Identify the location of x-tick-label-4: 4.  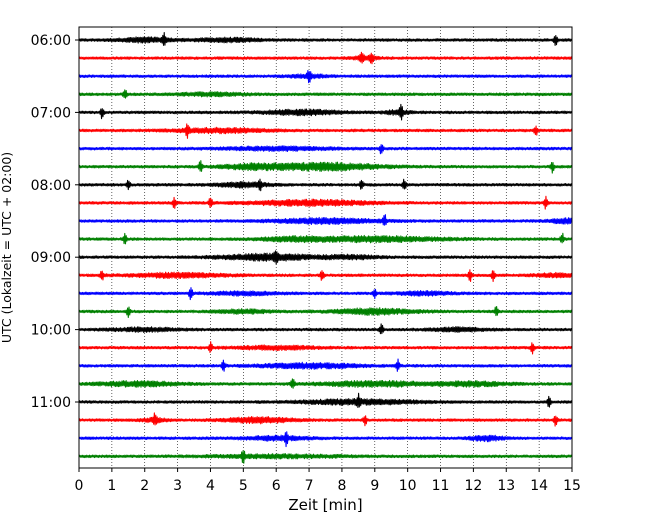
(210, 486).